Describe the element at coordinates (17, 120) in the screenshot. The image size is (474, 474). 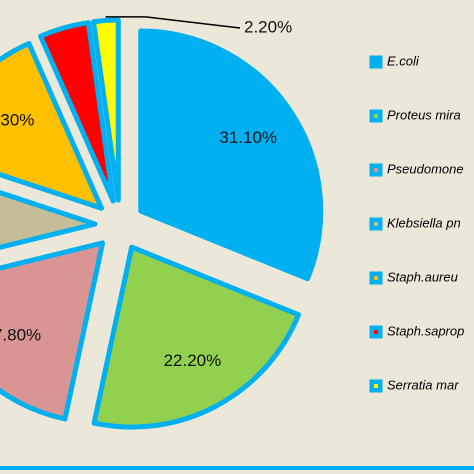
I see `data-label: 13.30%` at that location.